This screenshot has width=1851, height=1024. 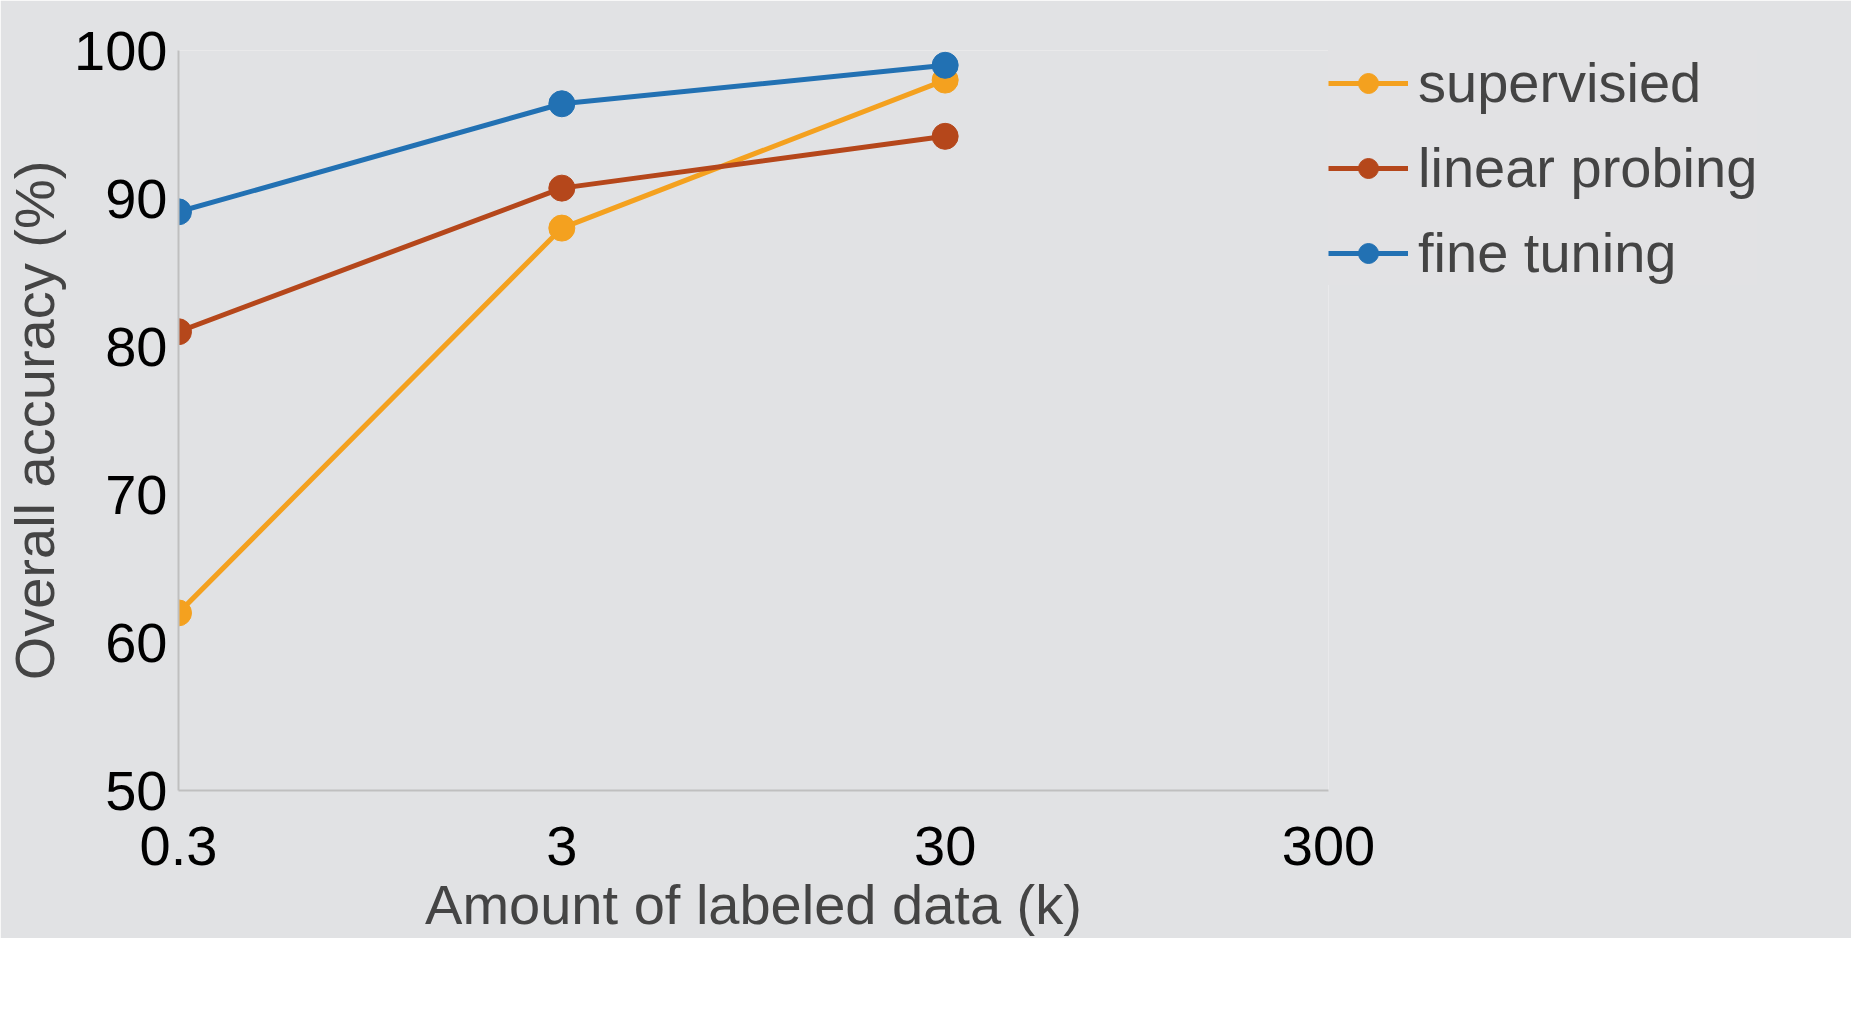 What do you see at coordinates (136, 494) in the screenshot?
I see `y-tick-label: 70` at bounding box center [136, 494].